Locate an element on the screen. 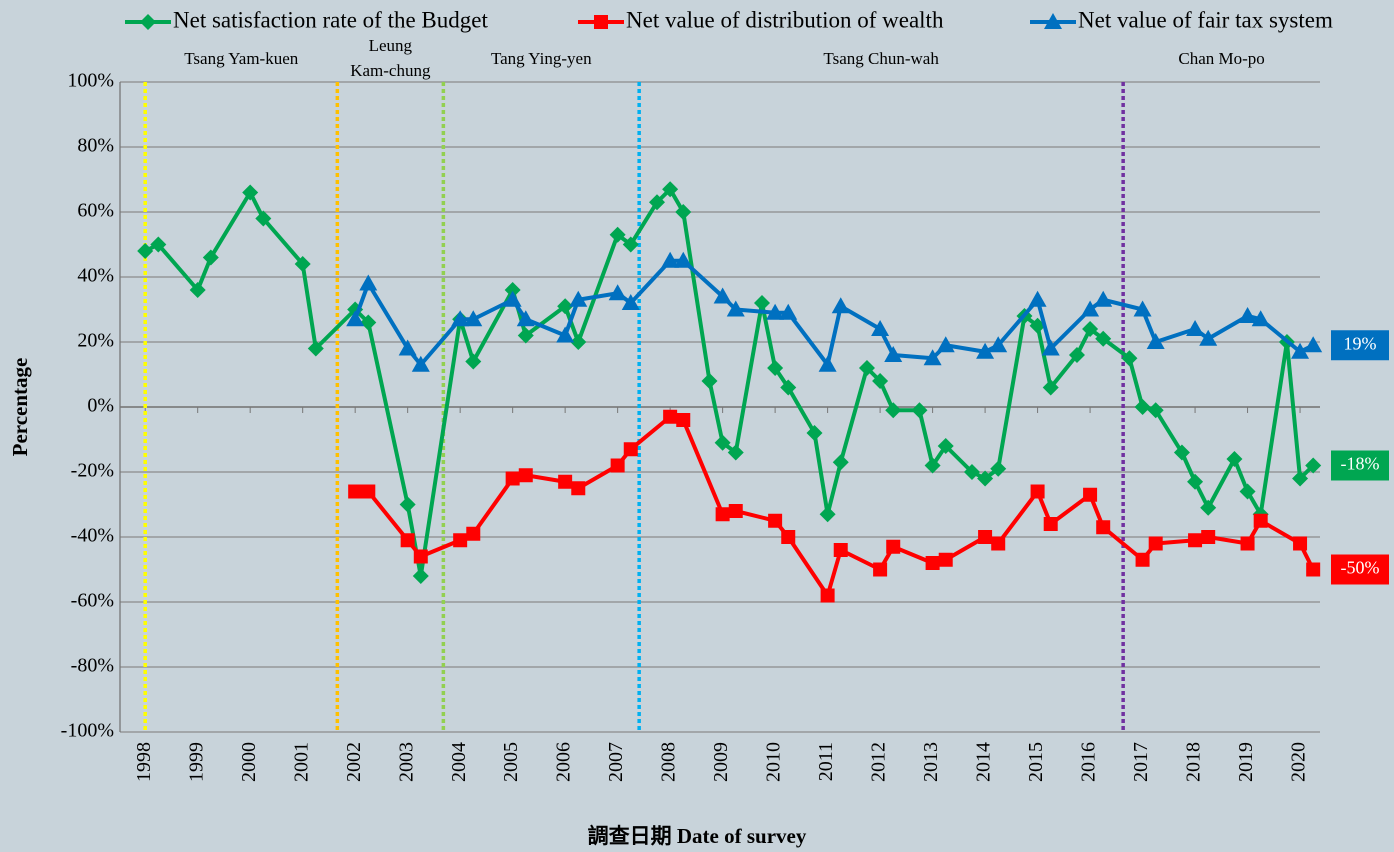  x-tick-label: 2003 is located at coordinates (406, 762).